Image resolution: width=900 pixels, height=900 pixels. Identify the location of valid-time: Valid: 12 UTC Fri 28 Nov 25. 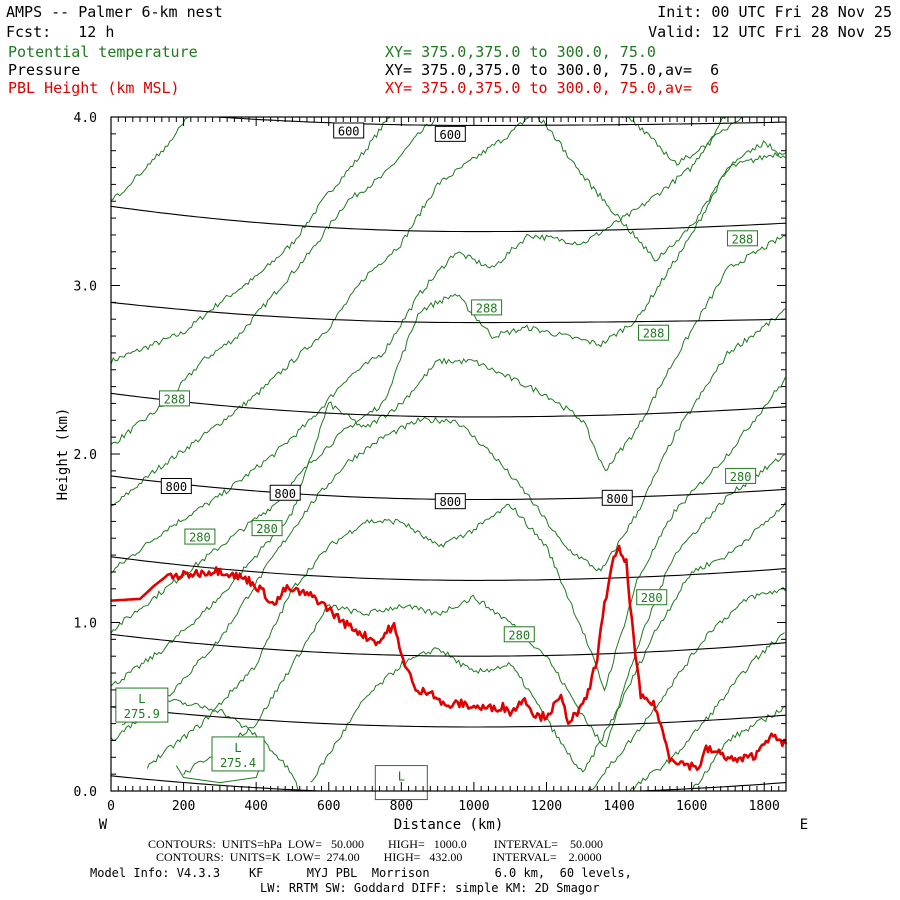
(770, 32).